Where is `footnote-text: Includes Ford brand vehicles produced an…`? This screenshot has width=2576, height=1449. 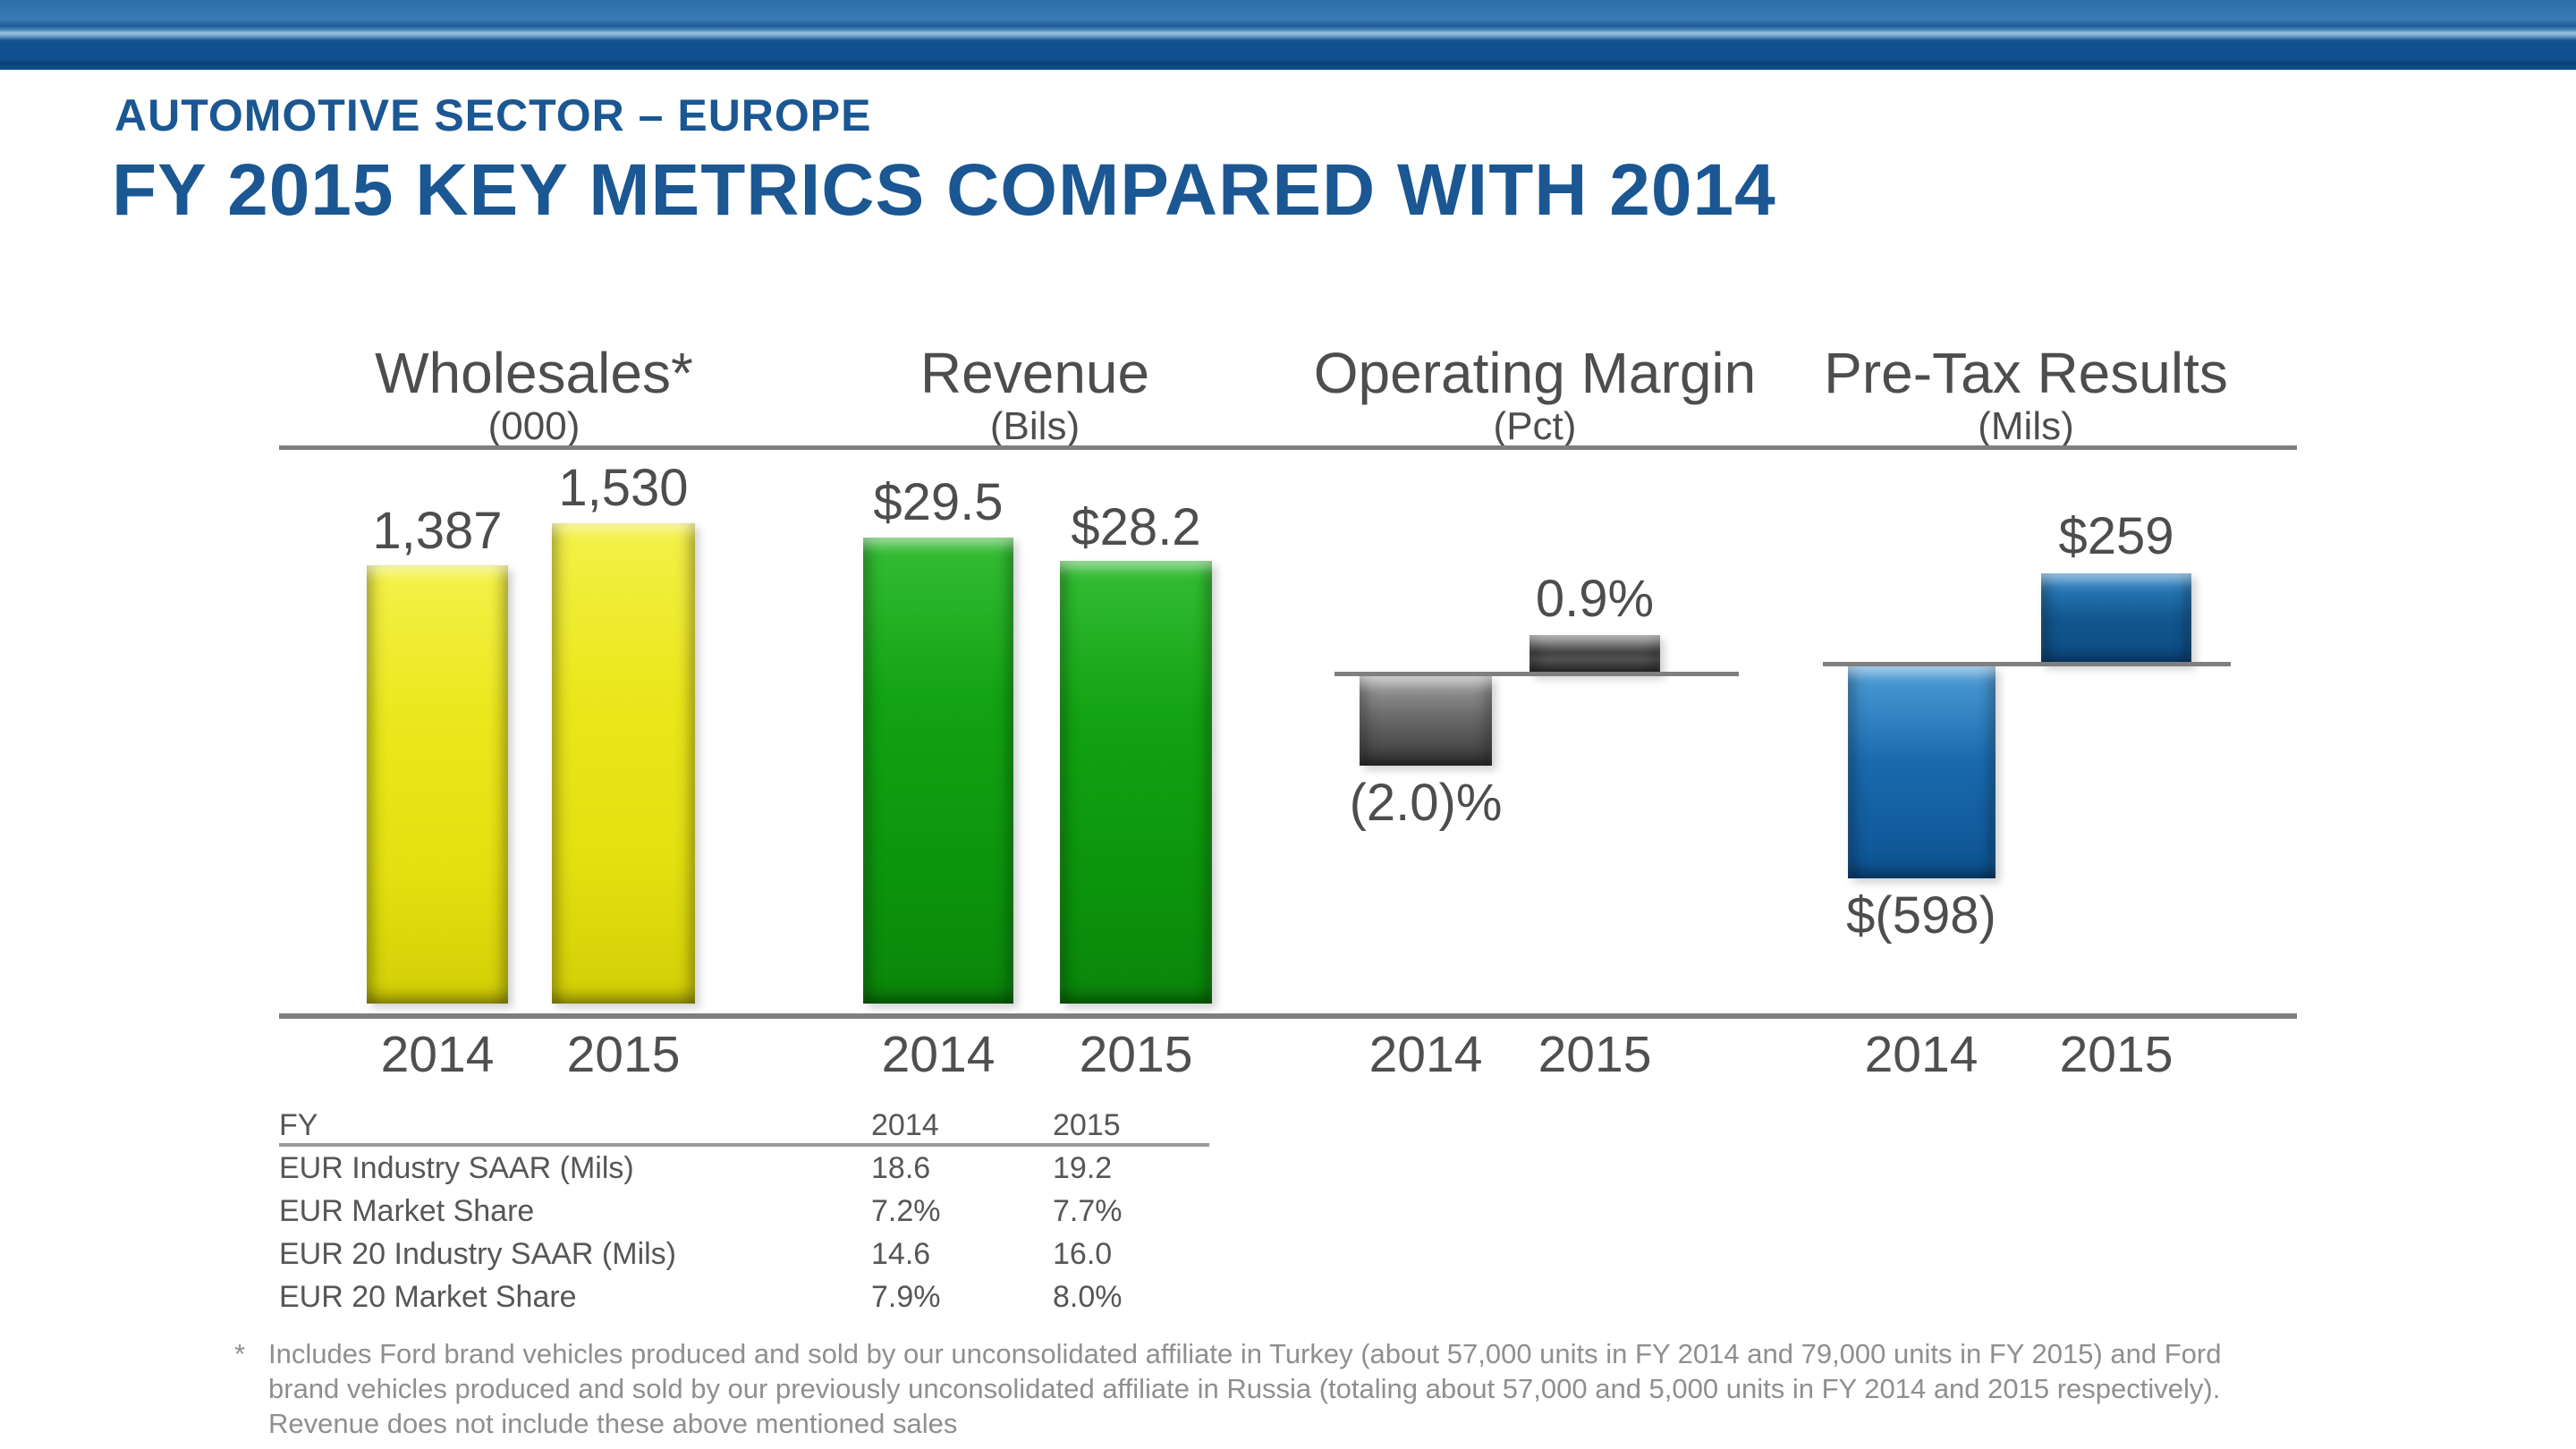 footnote-text: Includes Ford brand vehicles produced an… is located at coordinates (1245, 1388).